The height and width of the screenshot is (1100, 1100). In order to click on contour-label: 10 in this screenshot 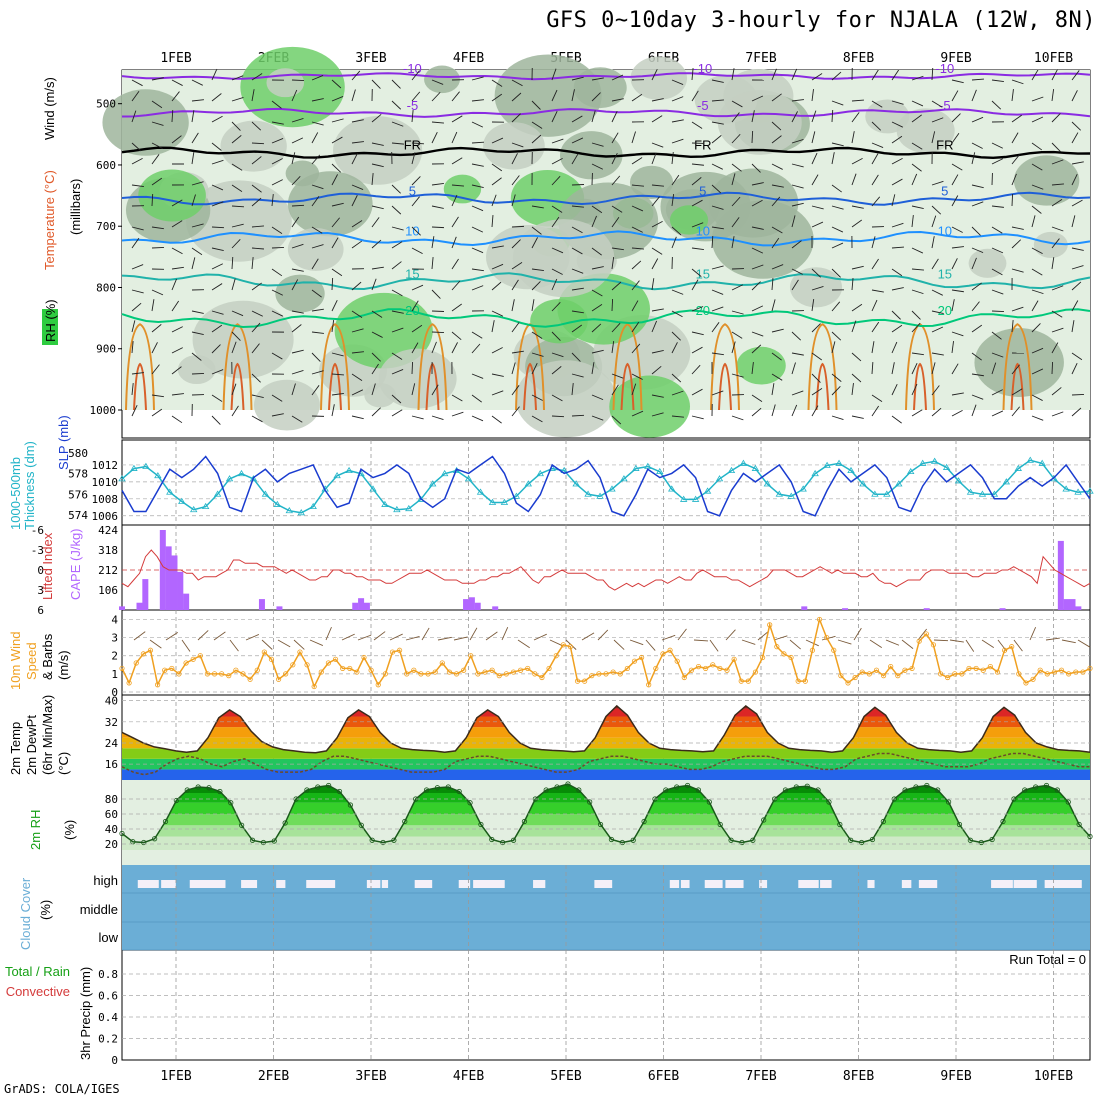, I will do `click(945, 230)`.